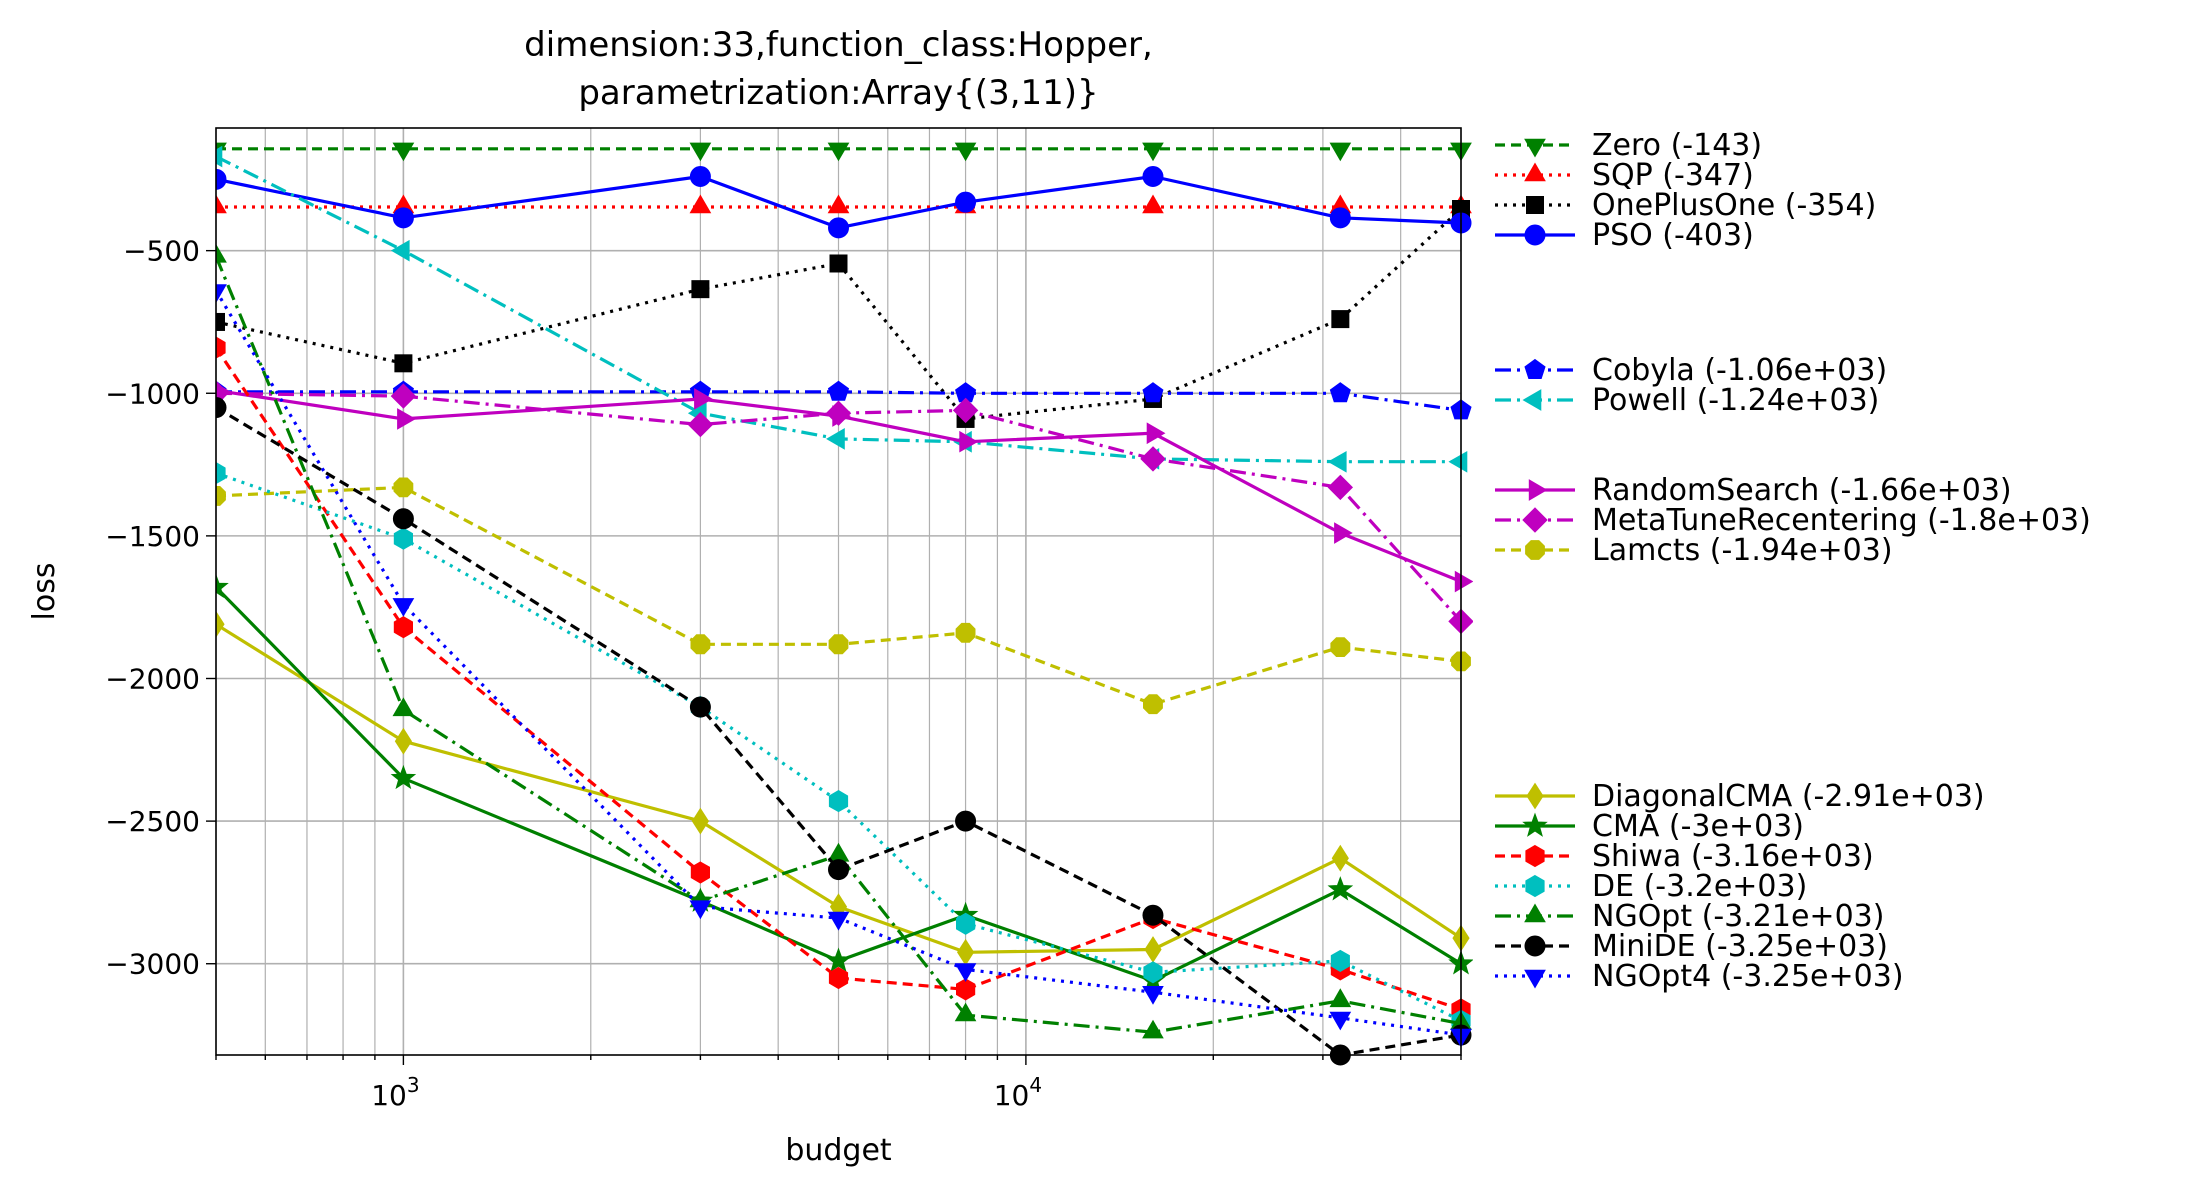 This screenshot has width=2199, height=1185. Describe the element at coordinates (1699, 886) in the screenshot. I see `legend-label: DE (-3.2e+03)` at that location.